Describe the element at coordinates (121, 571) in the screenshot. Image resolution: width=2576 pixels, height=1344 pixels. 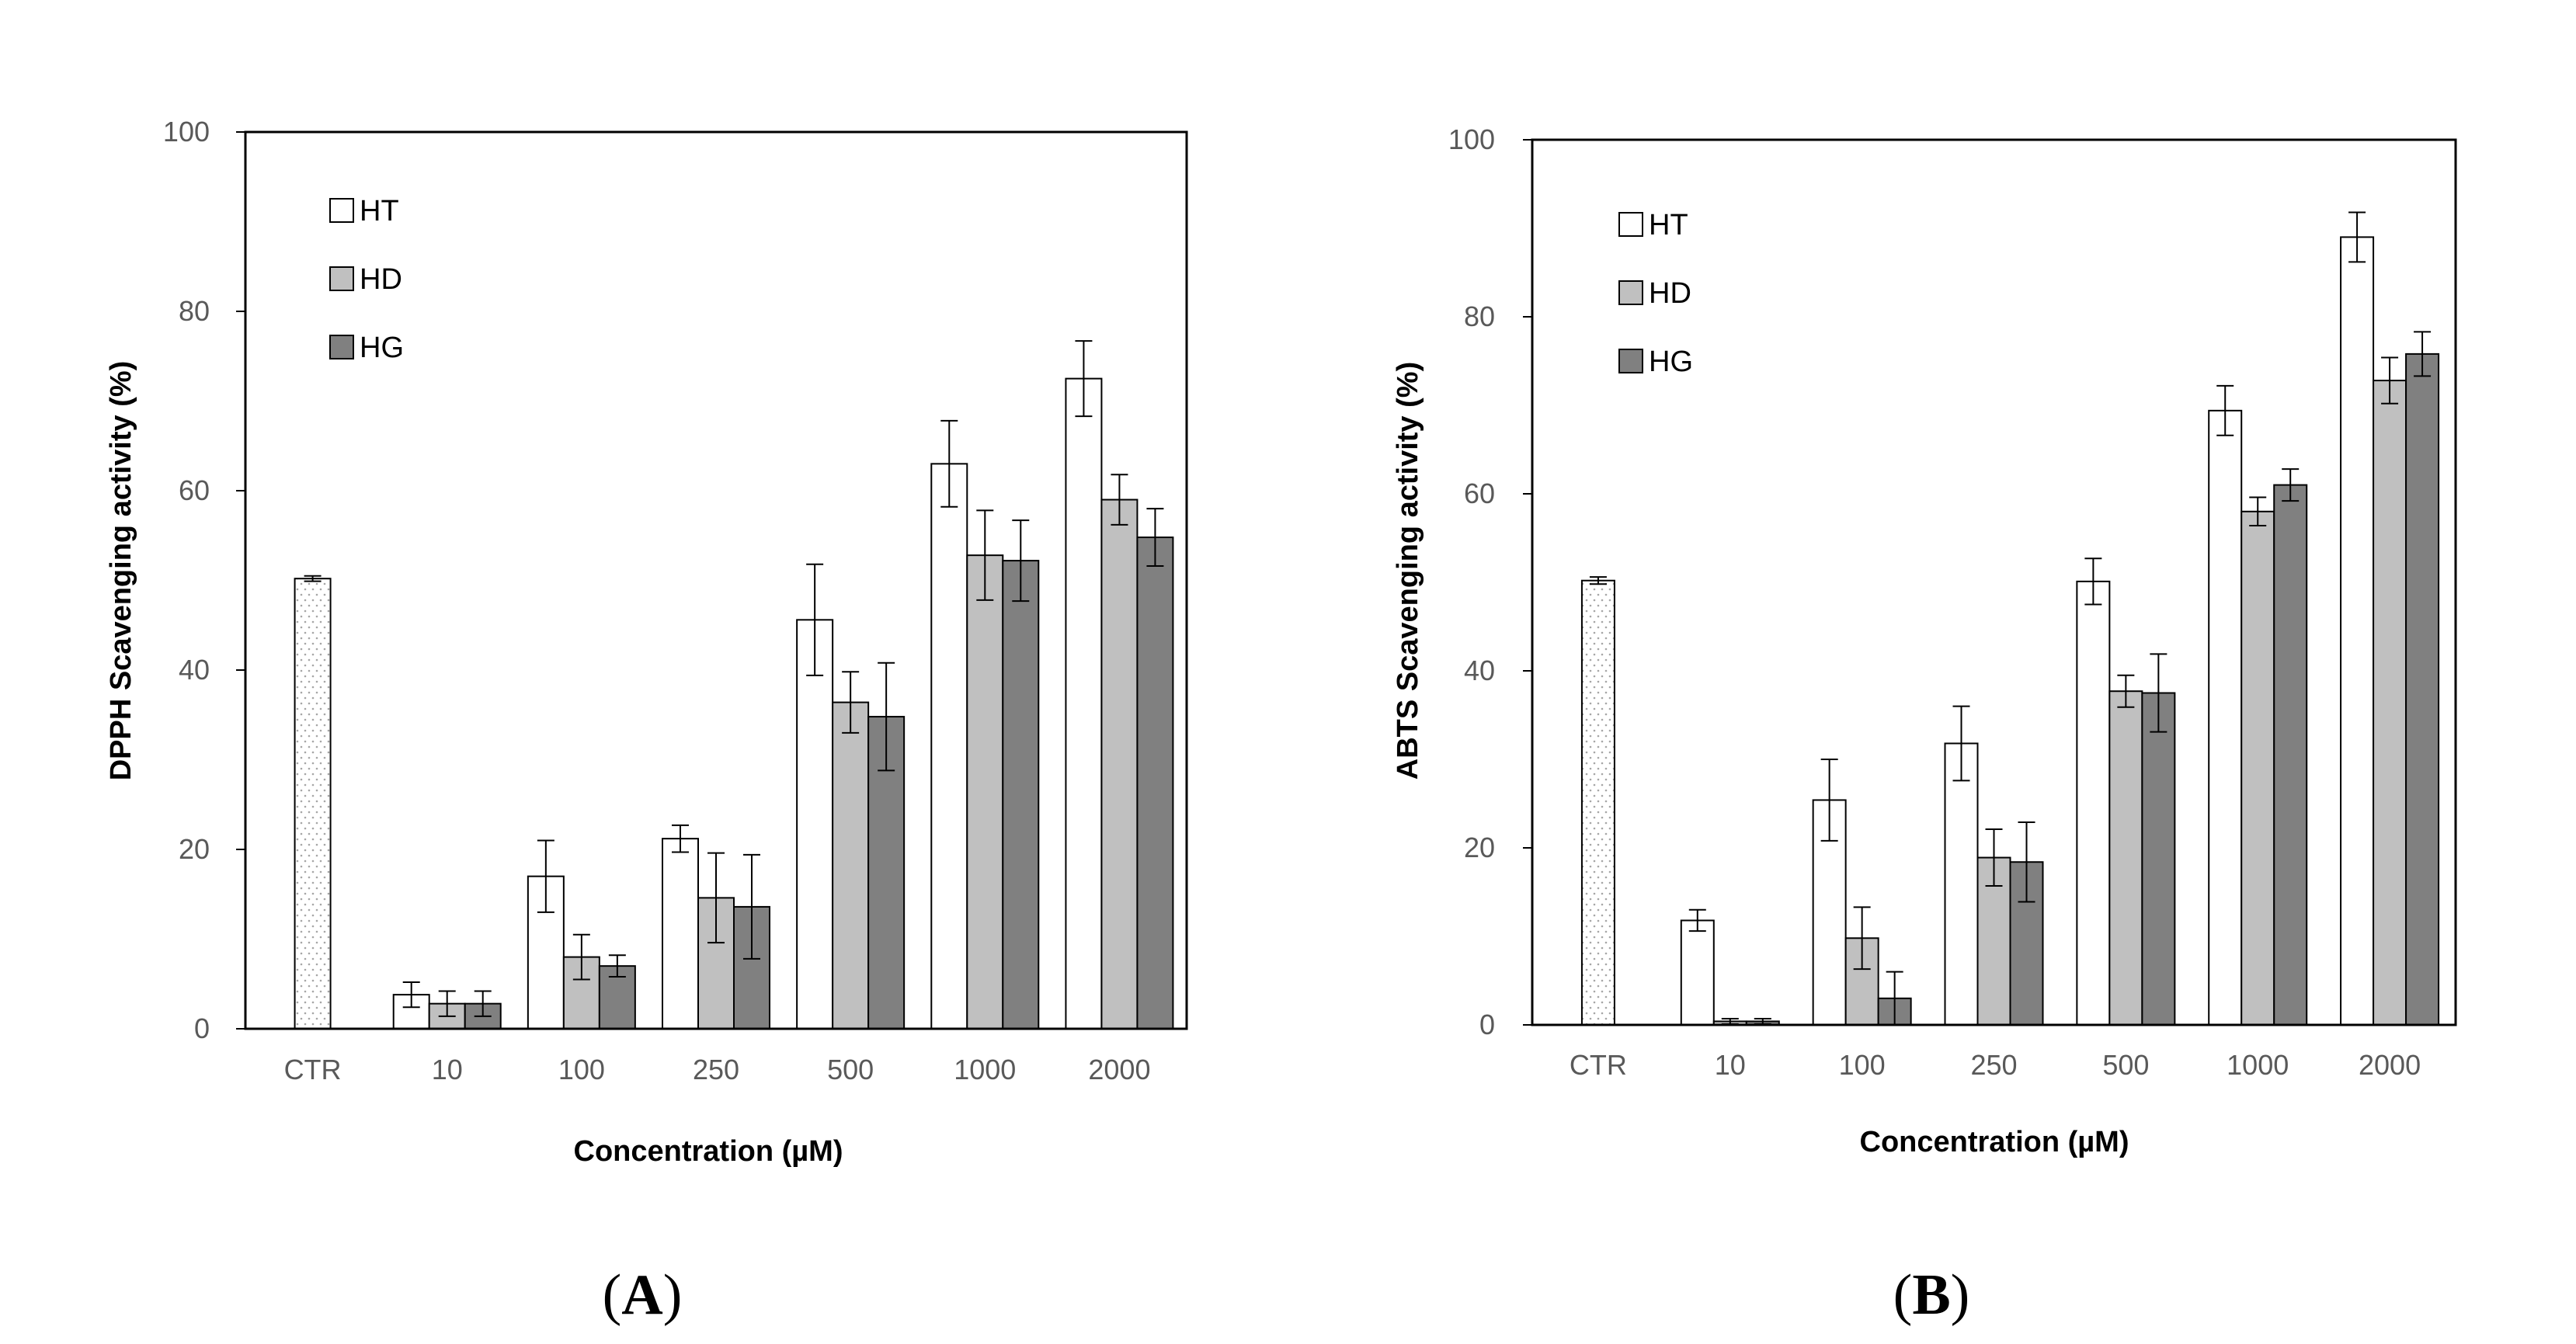
I see `y-axis-title: DPPH Scavenging activity (%)` at that location.